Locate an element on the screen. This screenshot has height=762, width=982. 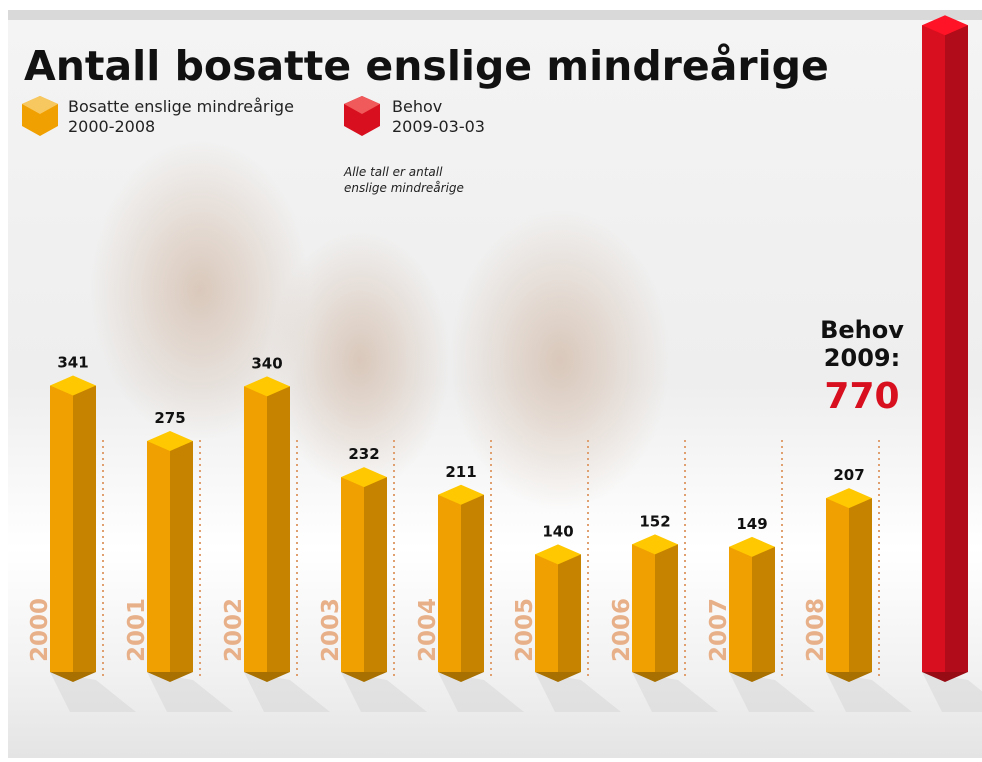
note: Alle tall er antall is located at coordinates (393, 172).